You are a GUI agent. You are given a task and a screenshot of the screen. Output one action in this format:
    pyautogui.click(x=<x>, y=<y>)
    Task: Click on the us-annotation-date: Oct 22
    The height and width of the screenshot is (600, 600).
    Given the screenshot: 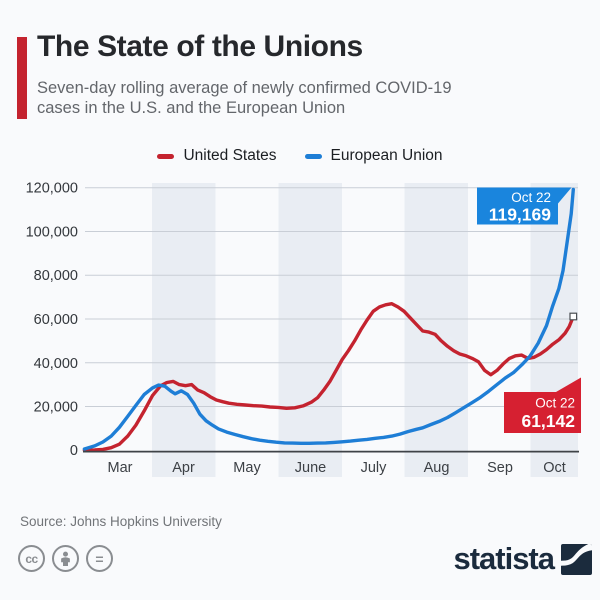 What is the action you would take?
    pyautogui.click(x=555, y=403)
    